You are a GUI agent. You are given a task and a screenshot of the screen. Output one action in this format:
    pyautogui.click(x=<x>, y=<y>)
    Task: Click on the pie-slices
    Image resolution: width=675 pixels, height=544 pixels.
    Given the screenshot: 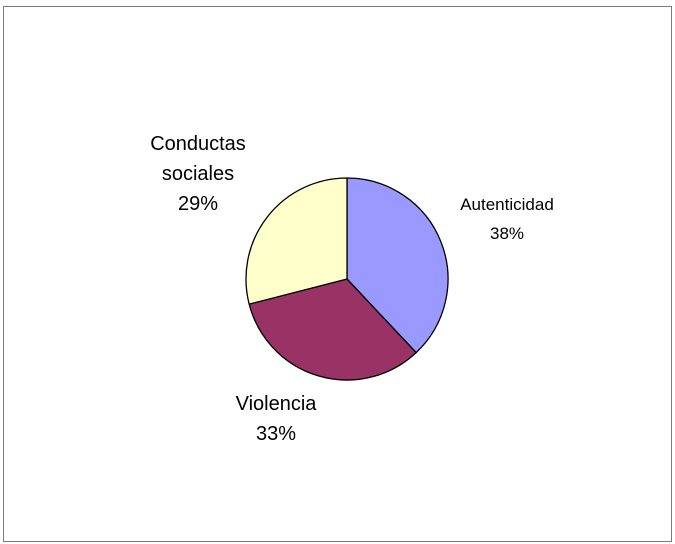 What is the action you would take?
    pyautogui.click(x=347, y=279)
    